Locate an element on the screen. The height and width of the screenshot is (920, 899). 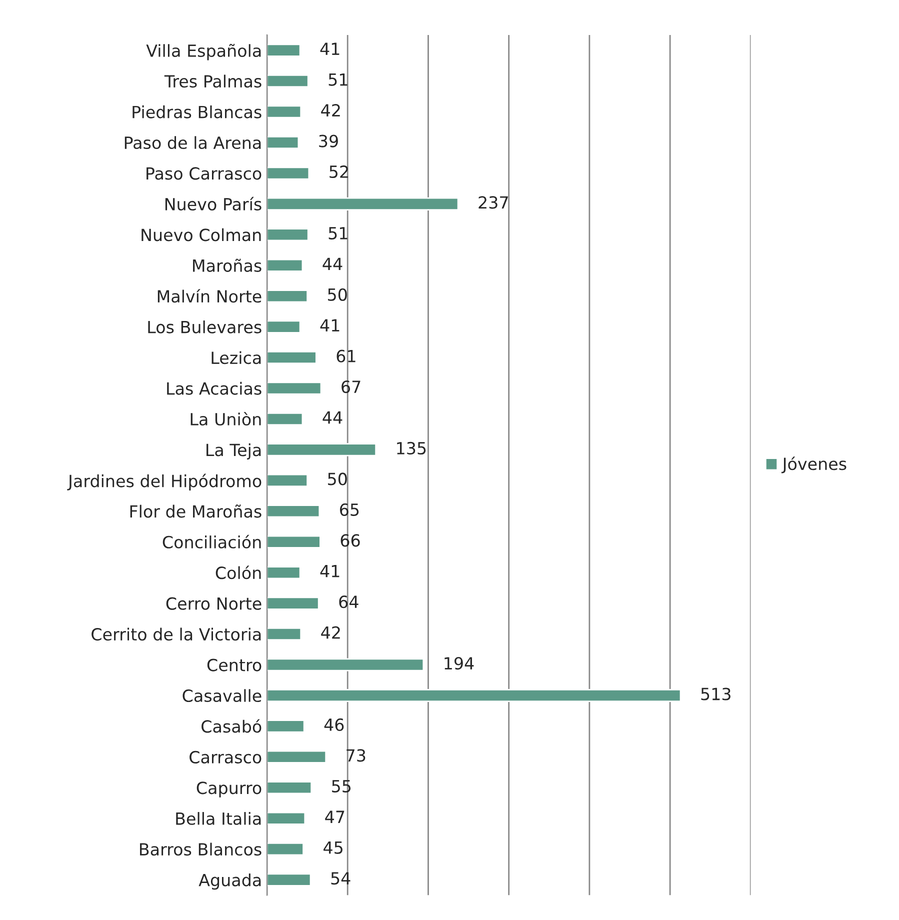
y-tick-label: Bella Italia is located at coordinates (218, 818).